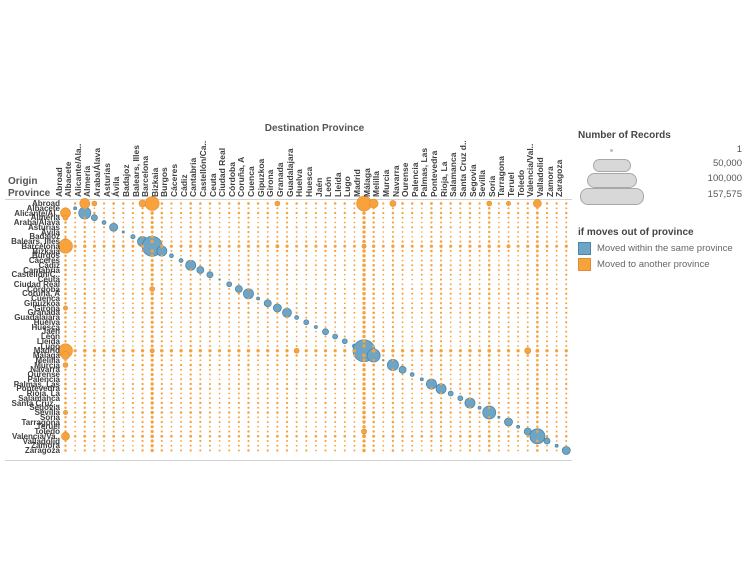 This screenshot has width=750, height=579. I want to click on destination-axis-label: Sevilla, so click(482, 183).